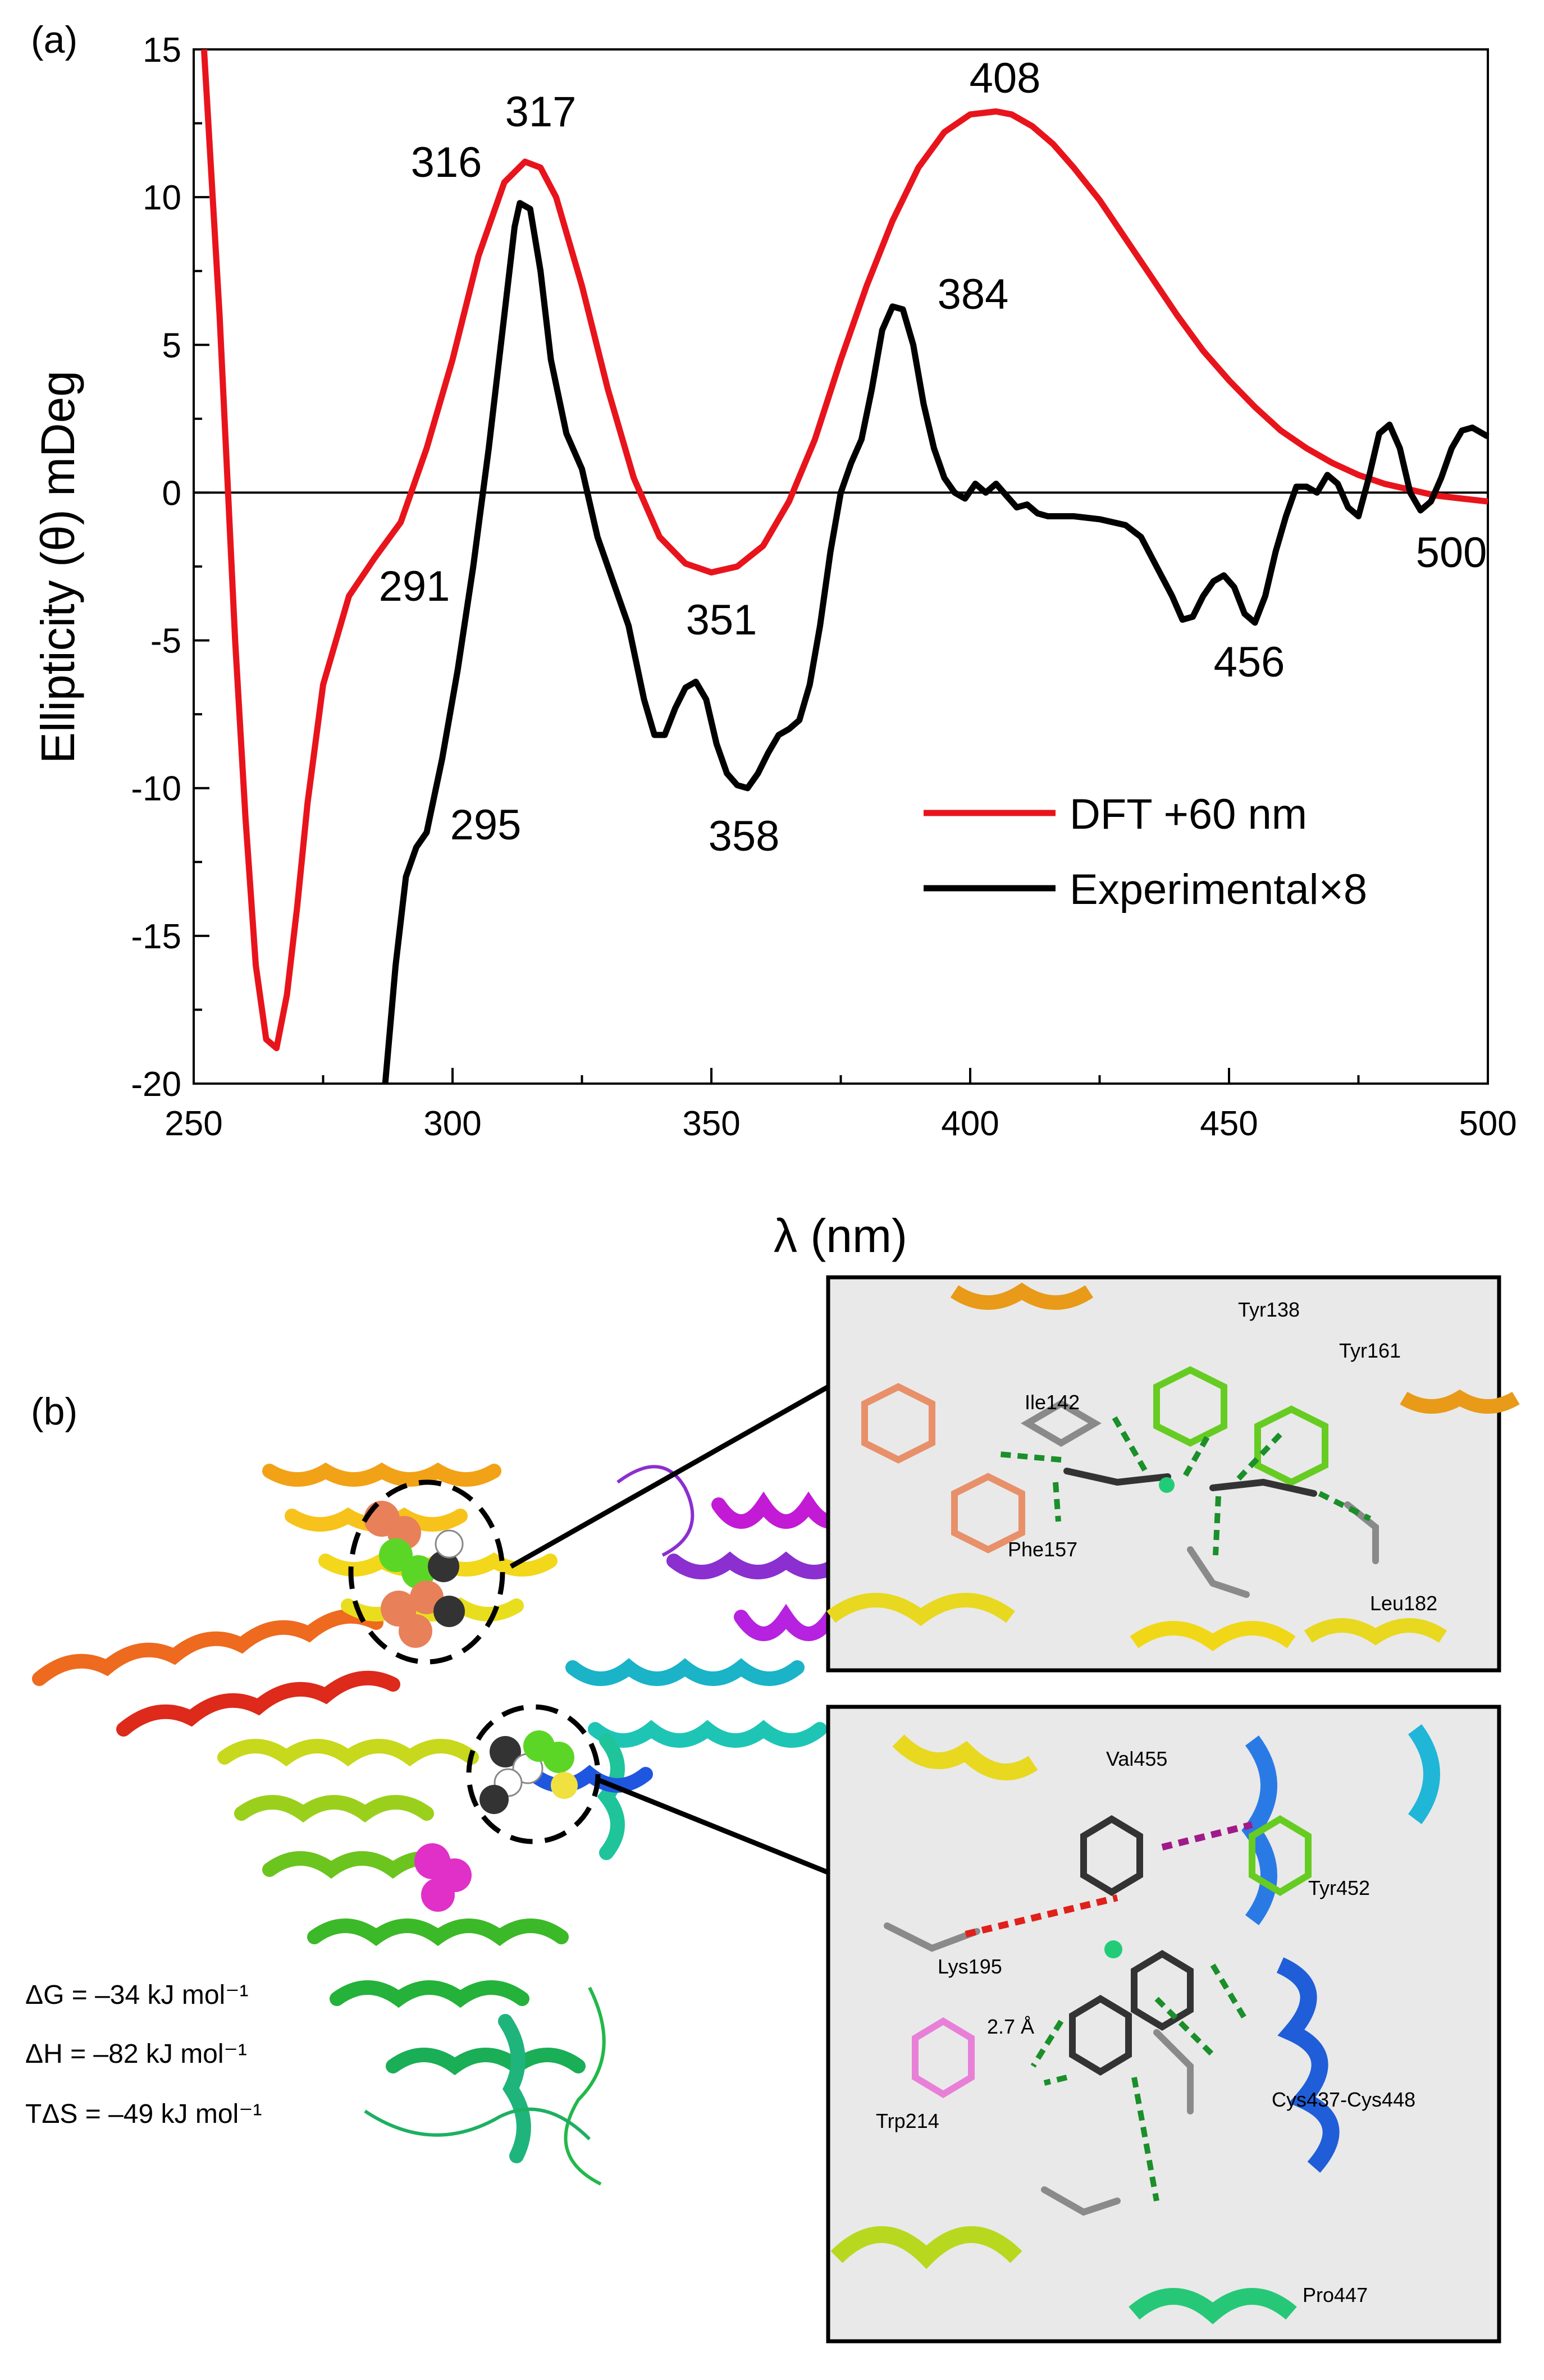 The width and height of the screenshot is (1544, 2380). Describe the element at coordinates (669, 1477) in the screenshot. I see `connector-line-top` at that location.